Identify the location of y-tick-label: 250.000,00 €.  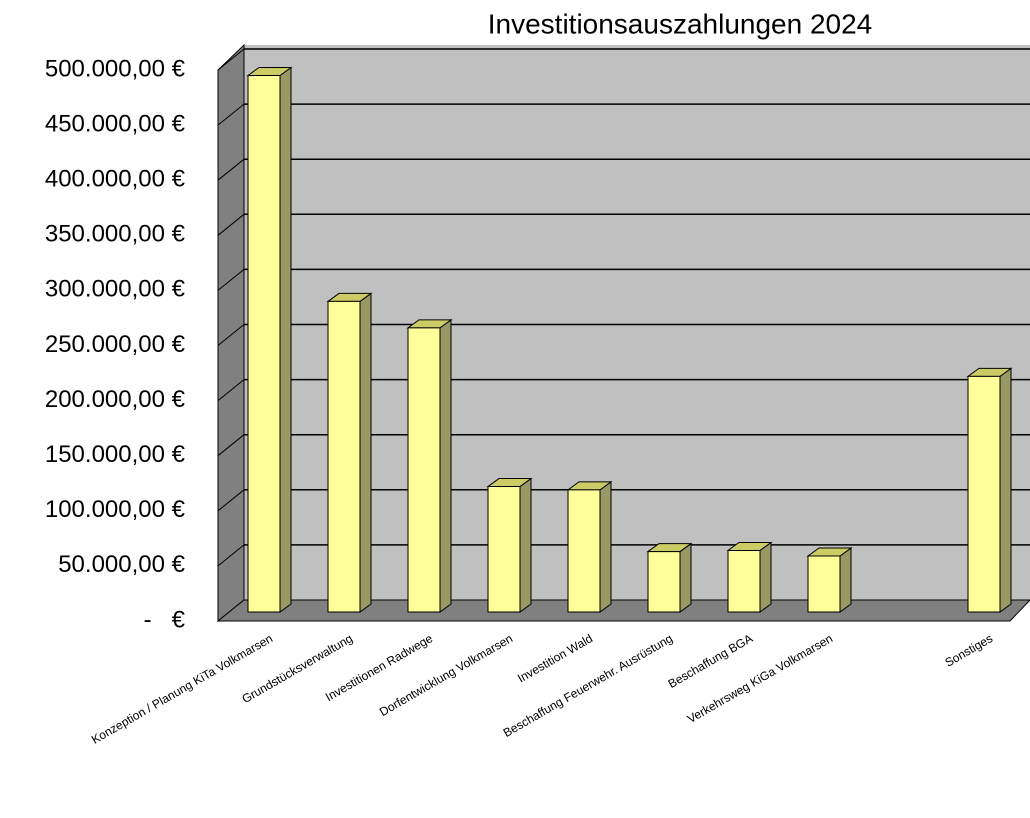
(115, 344).